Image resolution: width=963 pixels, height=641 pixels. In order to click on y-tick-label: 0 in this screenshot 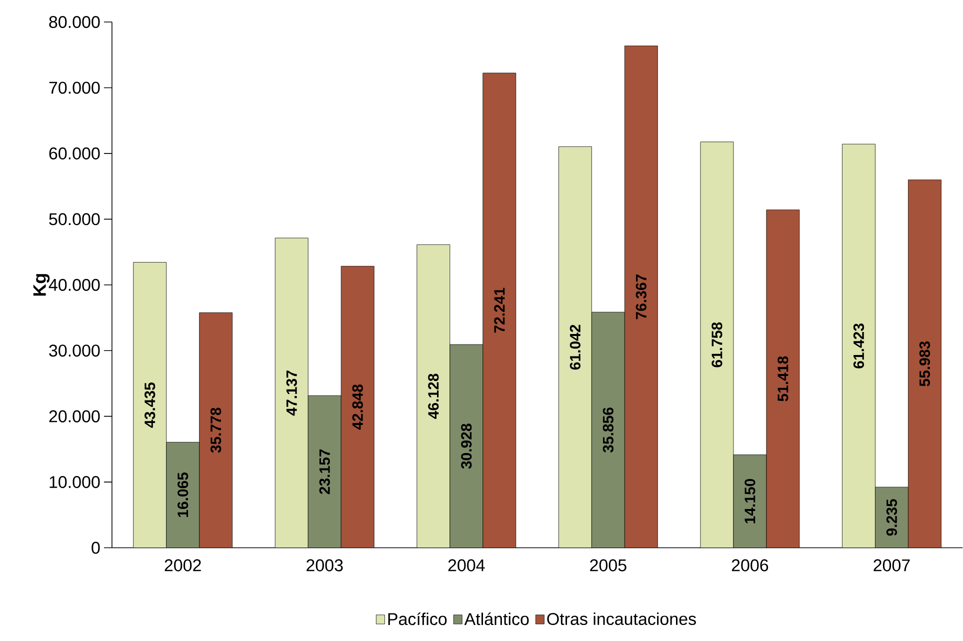, I will do `click(96, 548)`.